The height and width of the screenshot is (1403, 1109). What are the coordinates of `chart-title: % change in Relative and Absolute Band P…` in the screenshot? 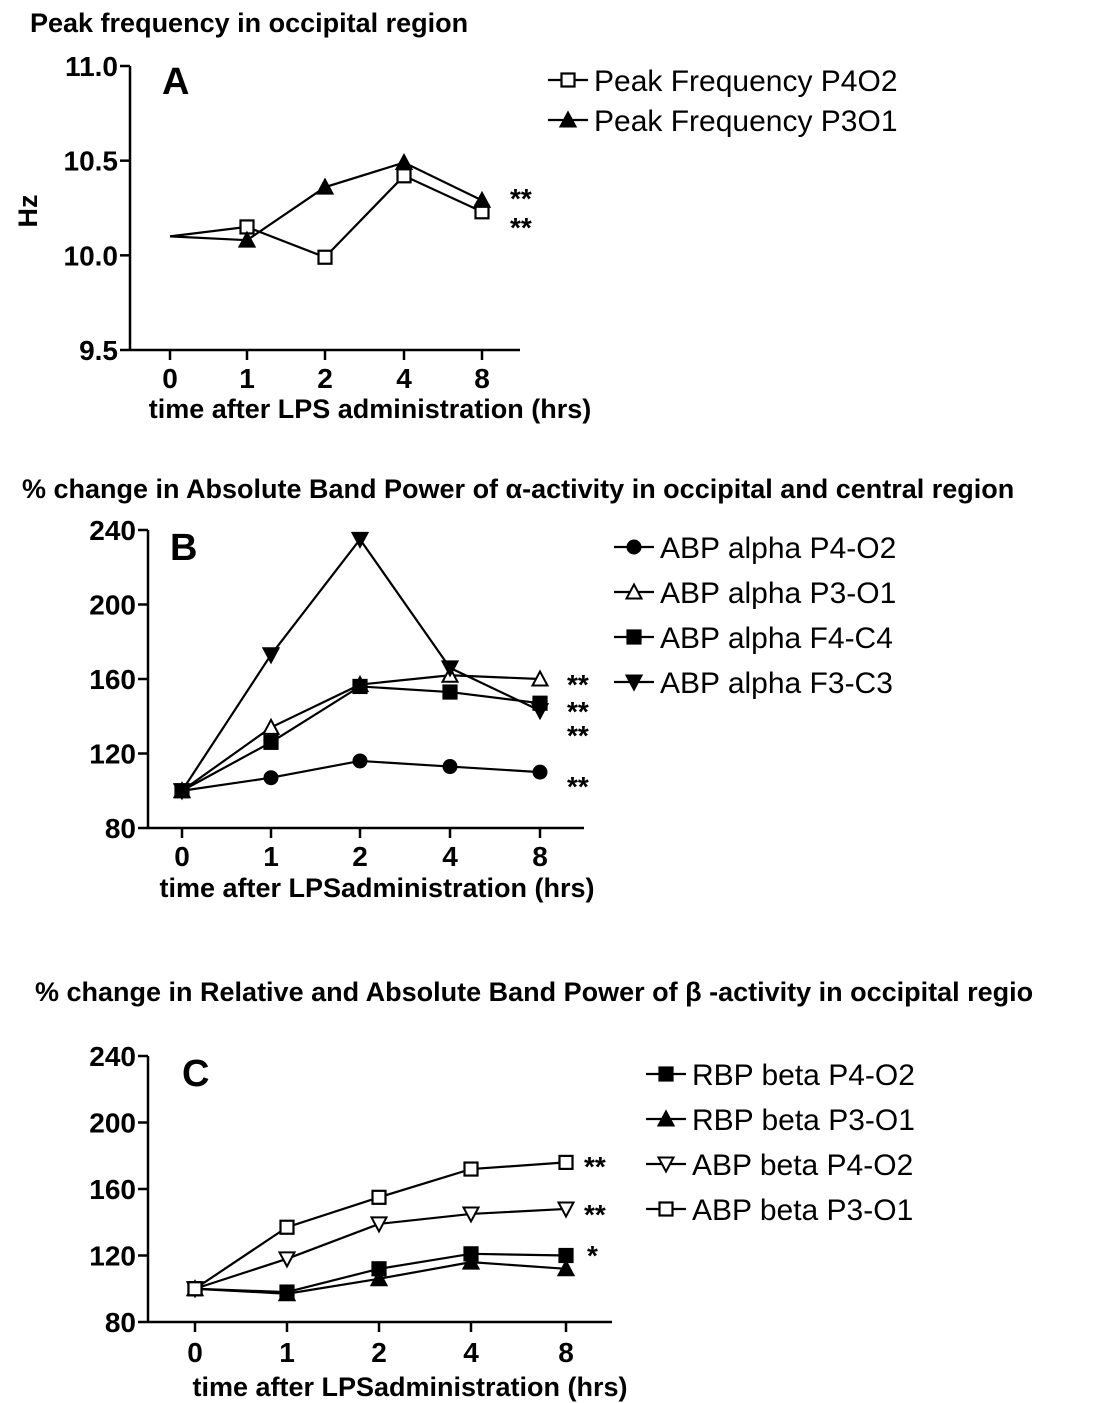 It's located at (534, 992).